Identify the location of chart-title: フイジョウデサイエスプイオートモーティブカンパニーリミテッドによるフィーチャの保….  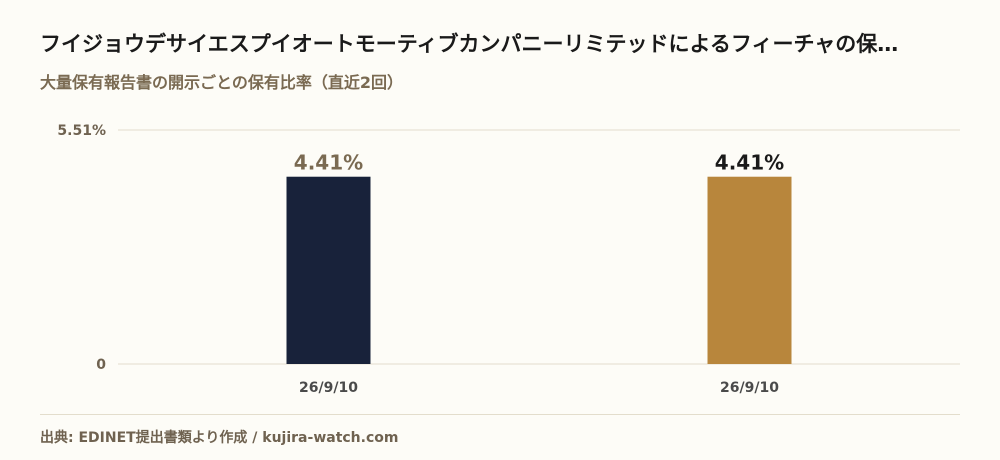
(469, 44).